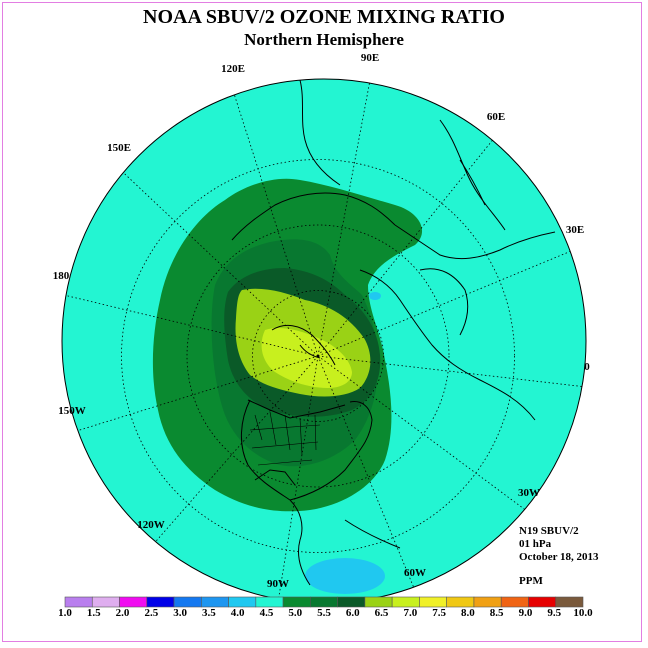 Image resolution: width=648 pixels, height=648 pixels. Describe the element at coordinates (237, 613) in the screenshot. I see `colorbar-tick-label: 4.0` at that location.